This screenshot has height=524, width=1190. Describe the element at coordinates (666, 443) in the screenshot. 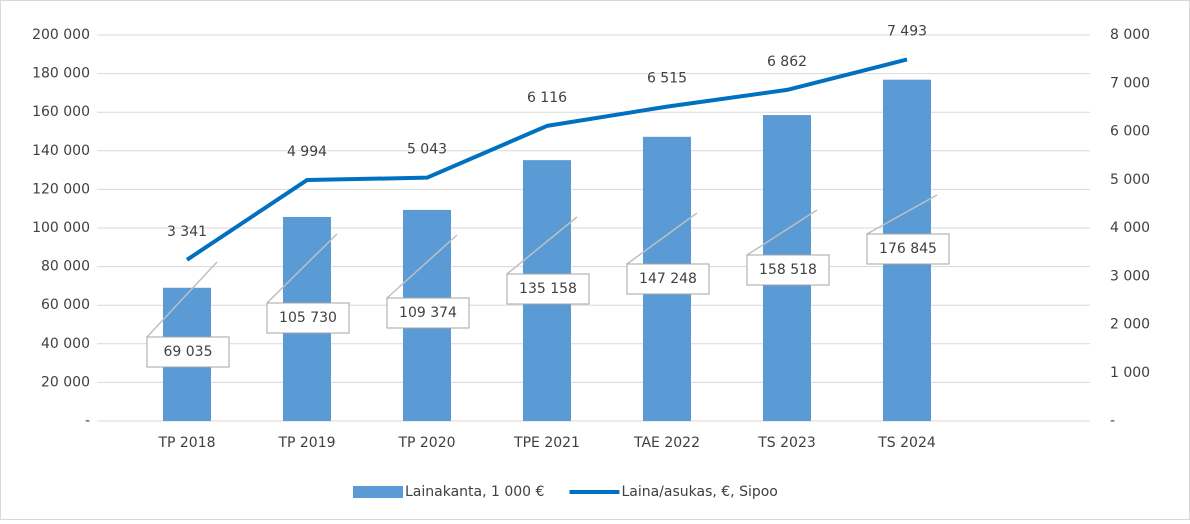

I see `x-tick-label: TAE 2022` at that location.